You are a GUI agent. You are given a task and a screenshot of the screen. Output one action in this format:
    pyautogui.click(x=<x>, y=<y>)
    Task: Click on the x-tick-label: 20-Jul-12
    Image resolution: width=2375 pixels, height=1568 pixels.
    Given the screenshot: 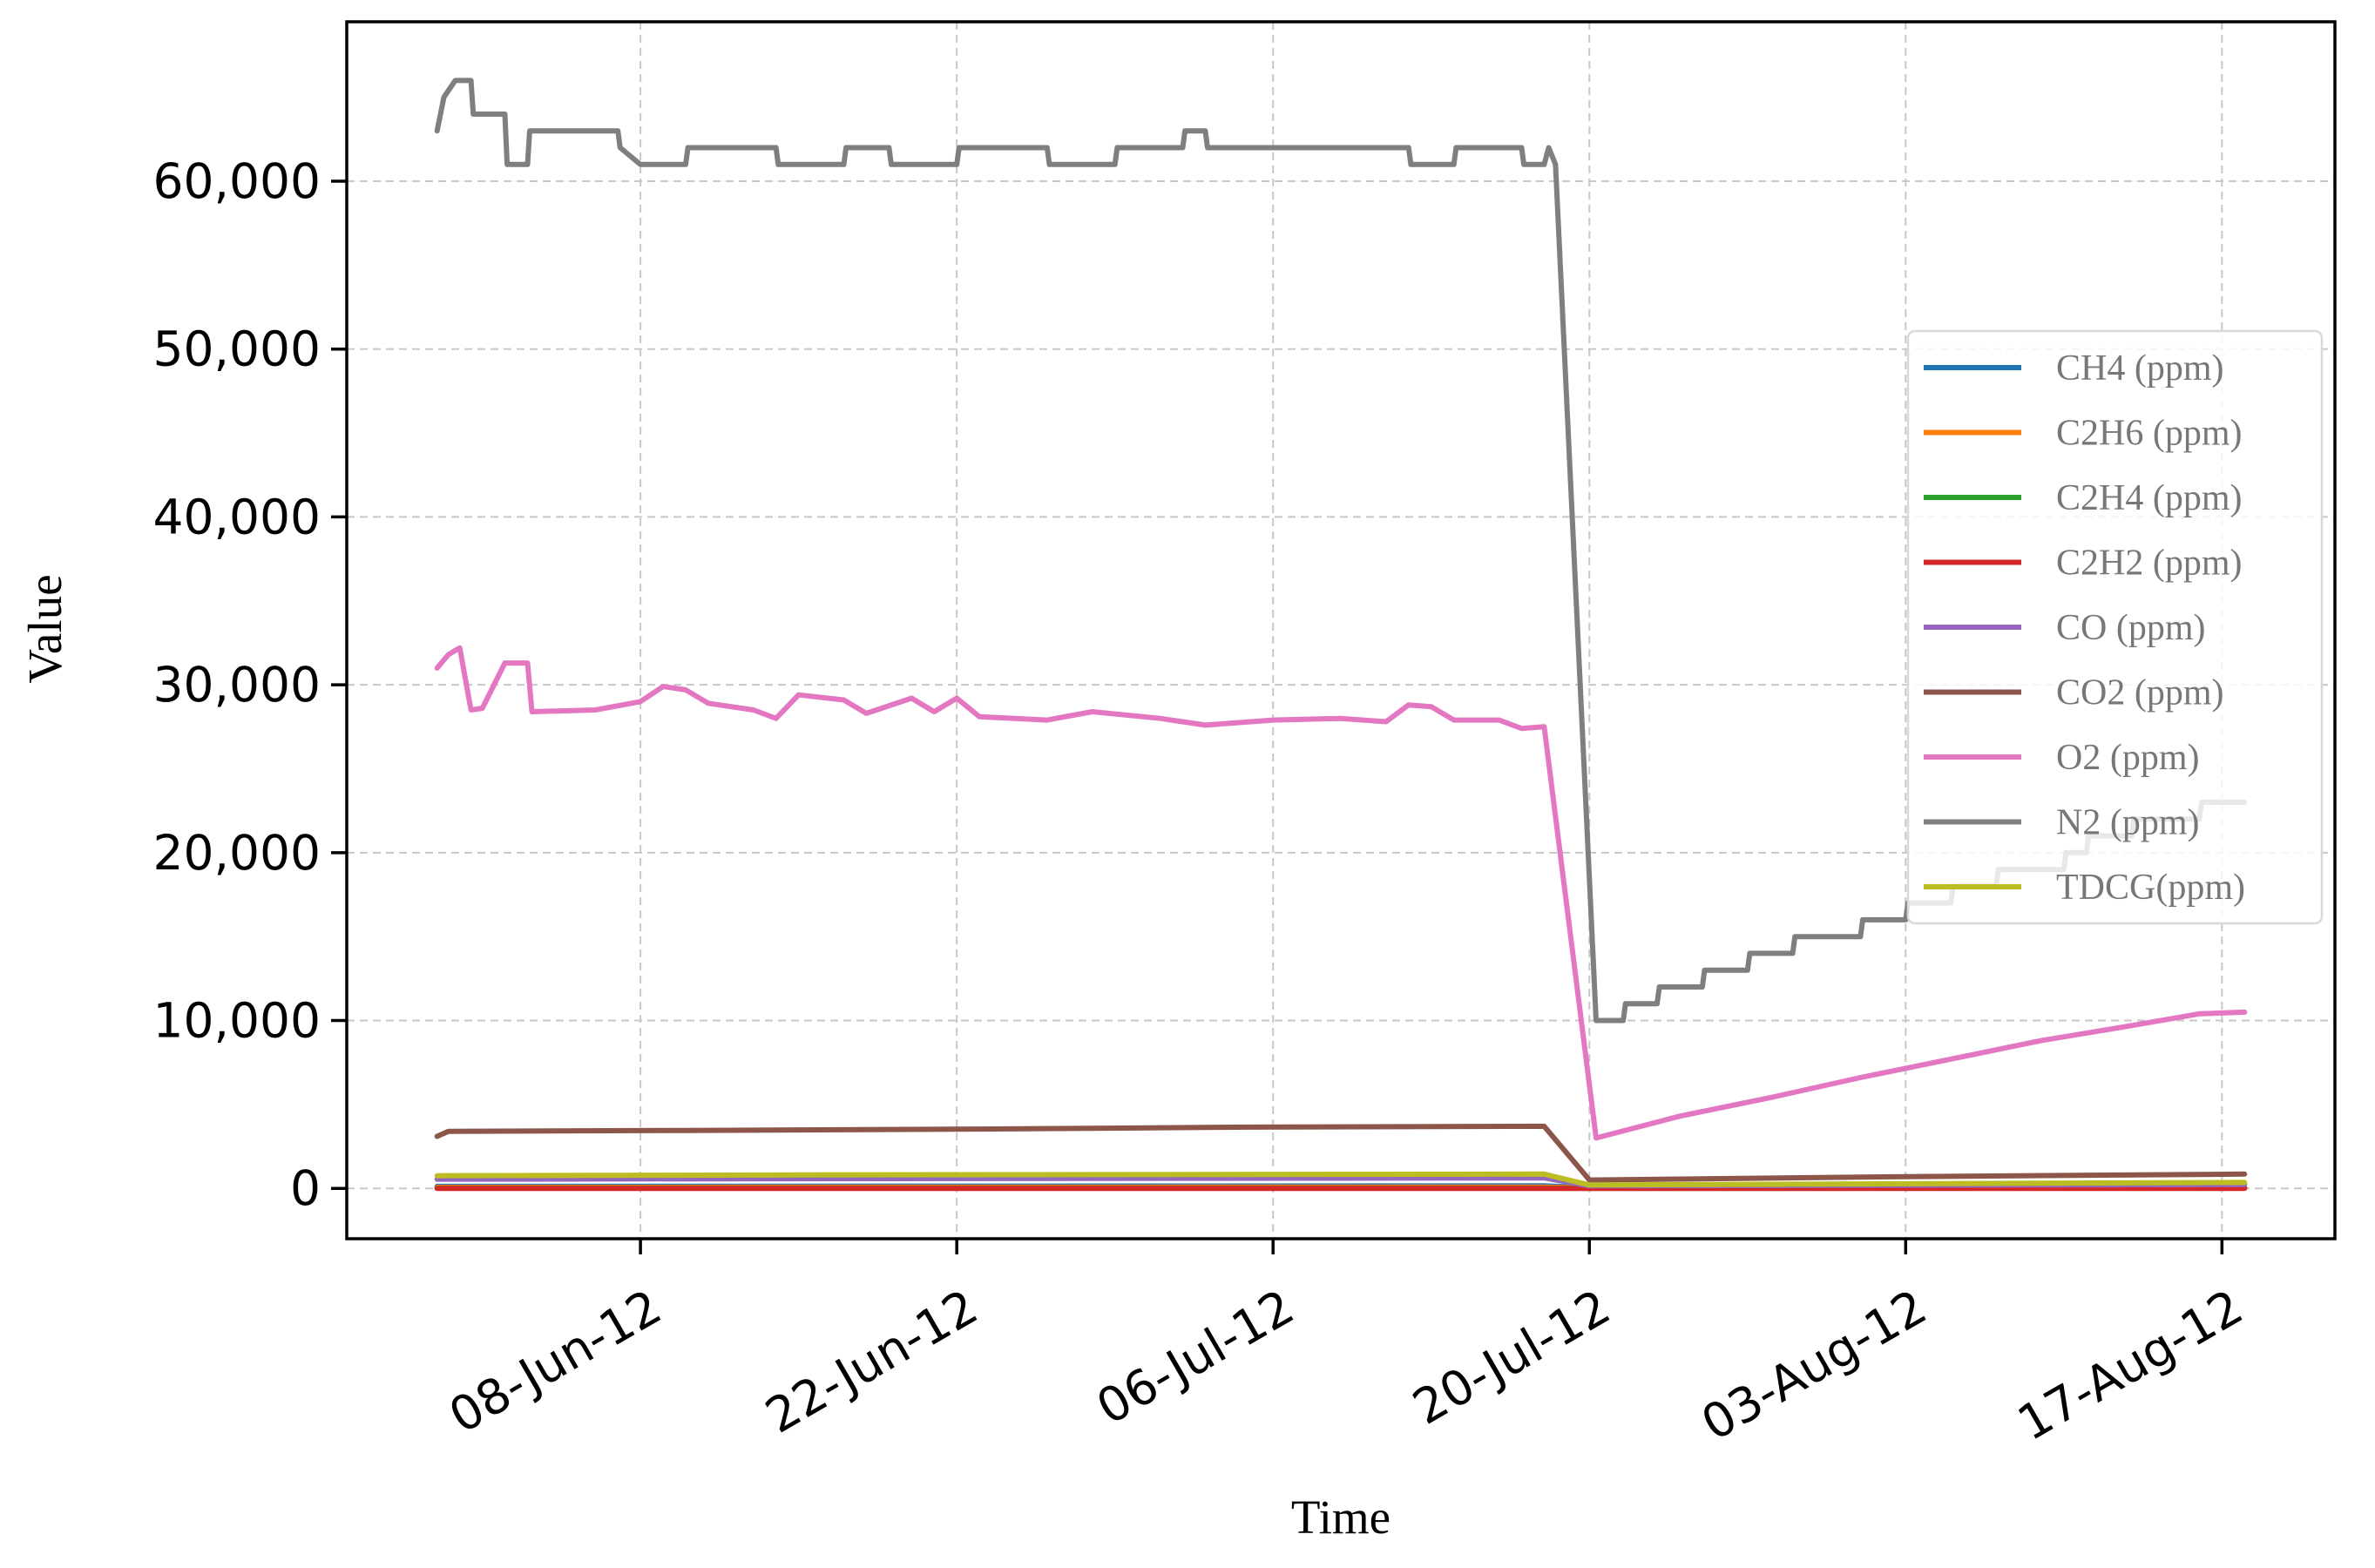 What is the action you would take?
    pyautogui.click(x=1512, y=1358)
    